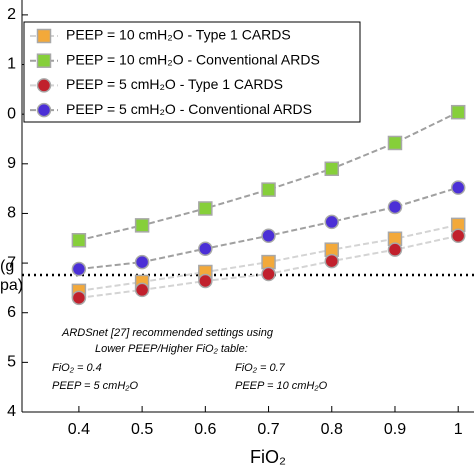 This screenshot has height=474, width=474. I want to click on y-tick-label: 0, so click(11, 113).